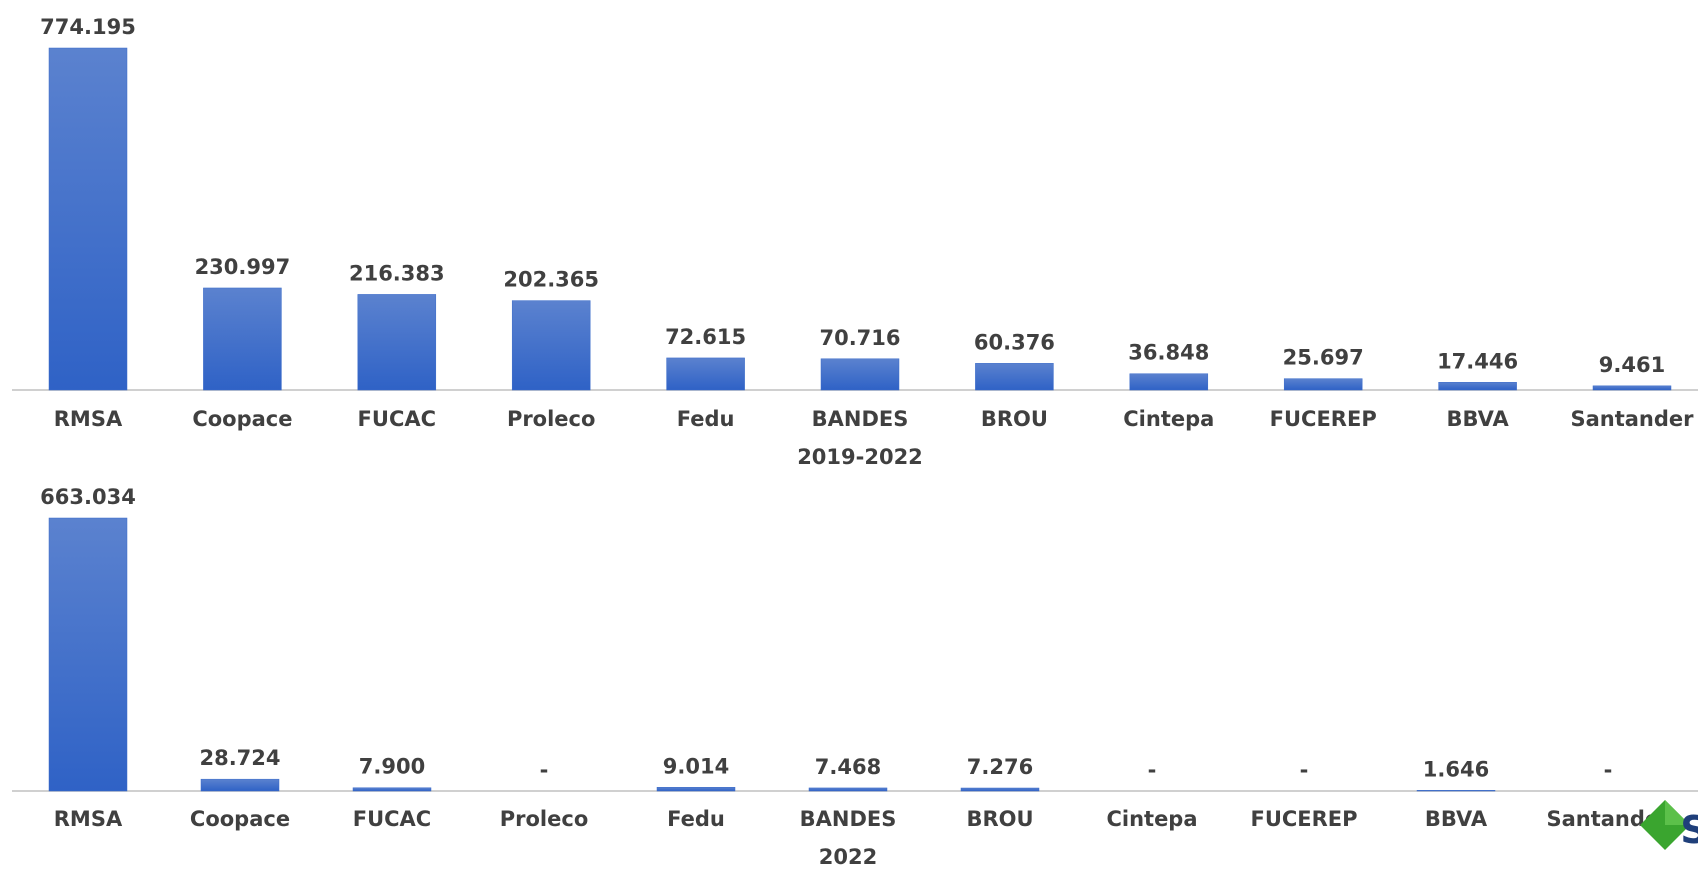 The width and height of the screenshot is (1698, 876). I want to click on data-label: 36.848, so click(1168, 353).